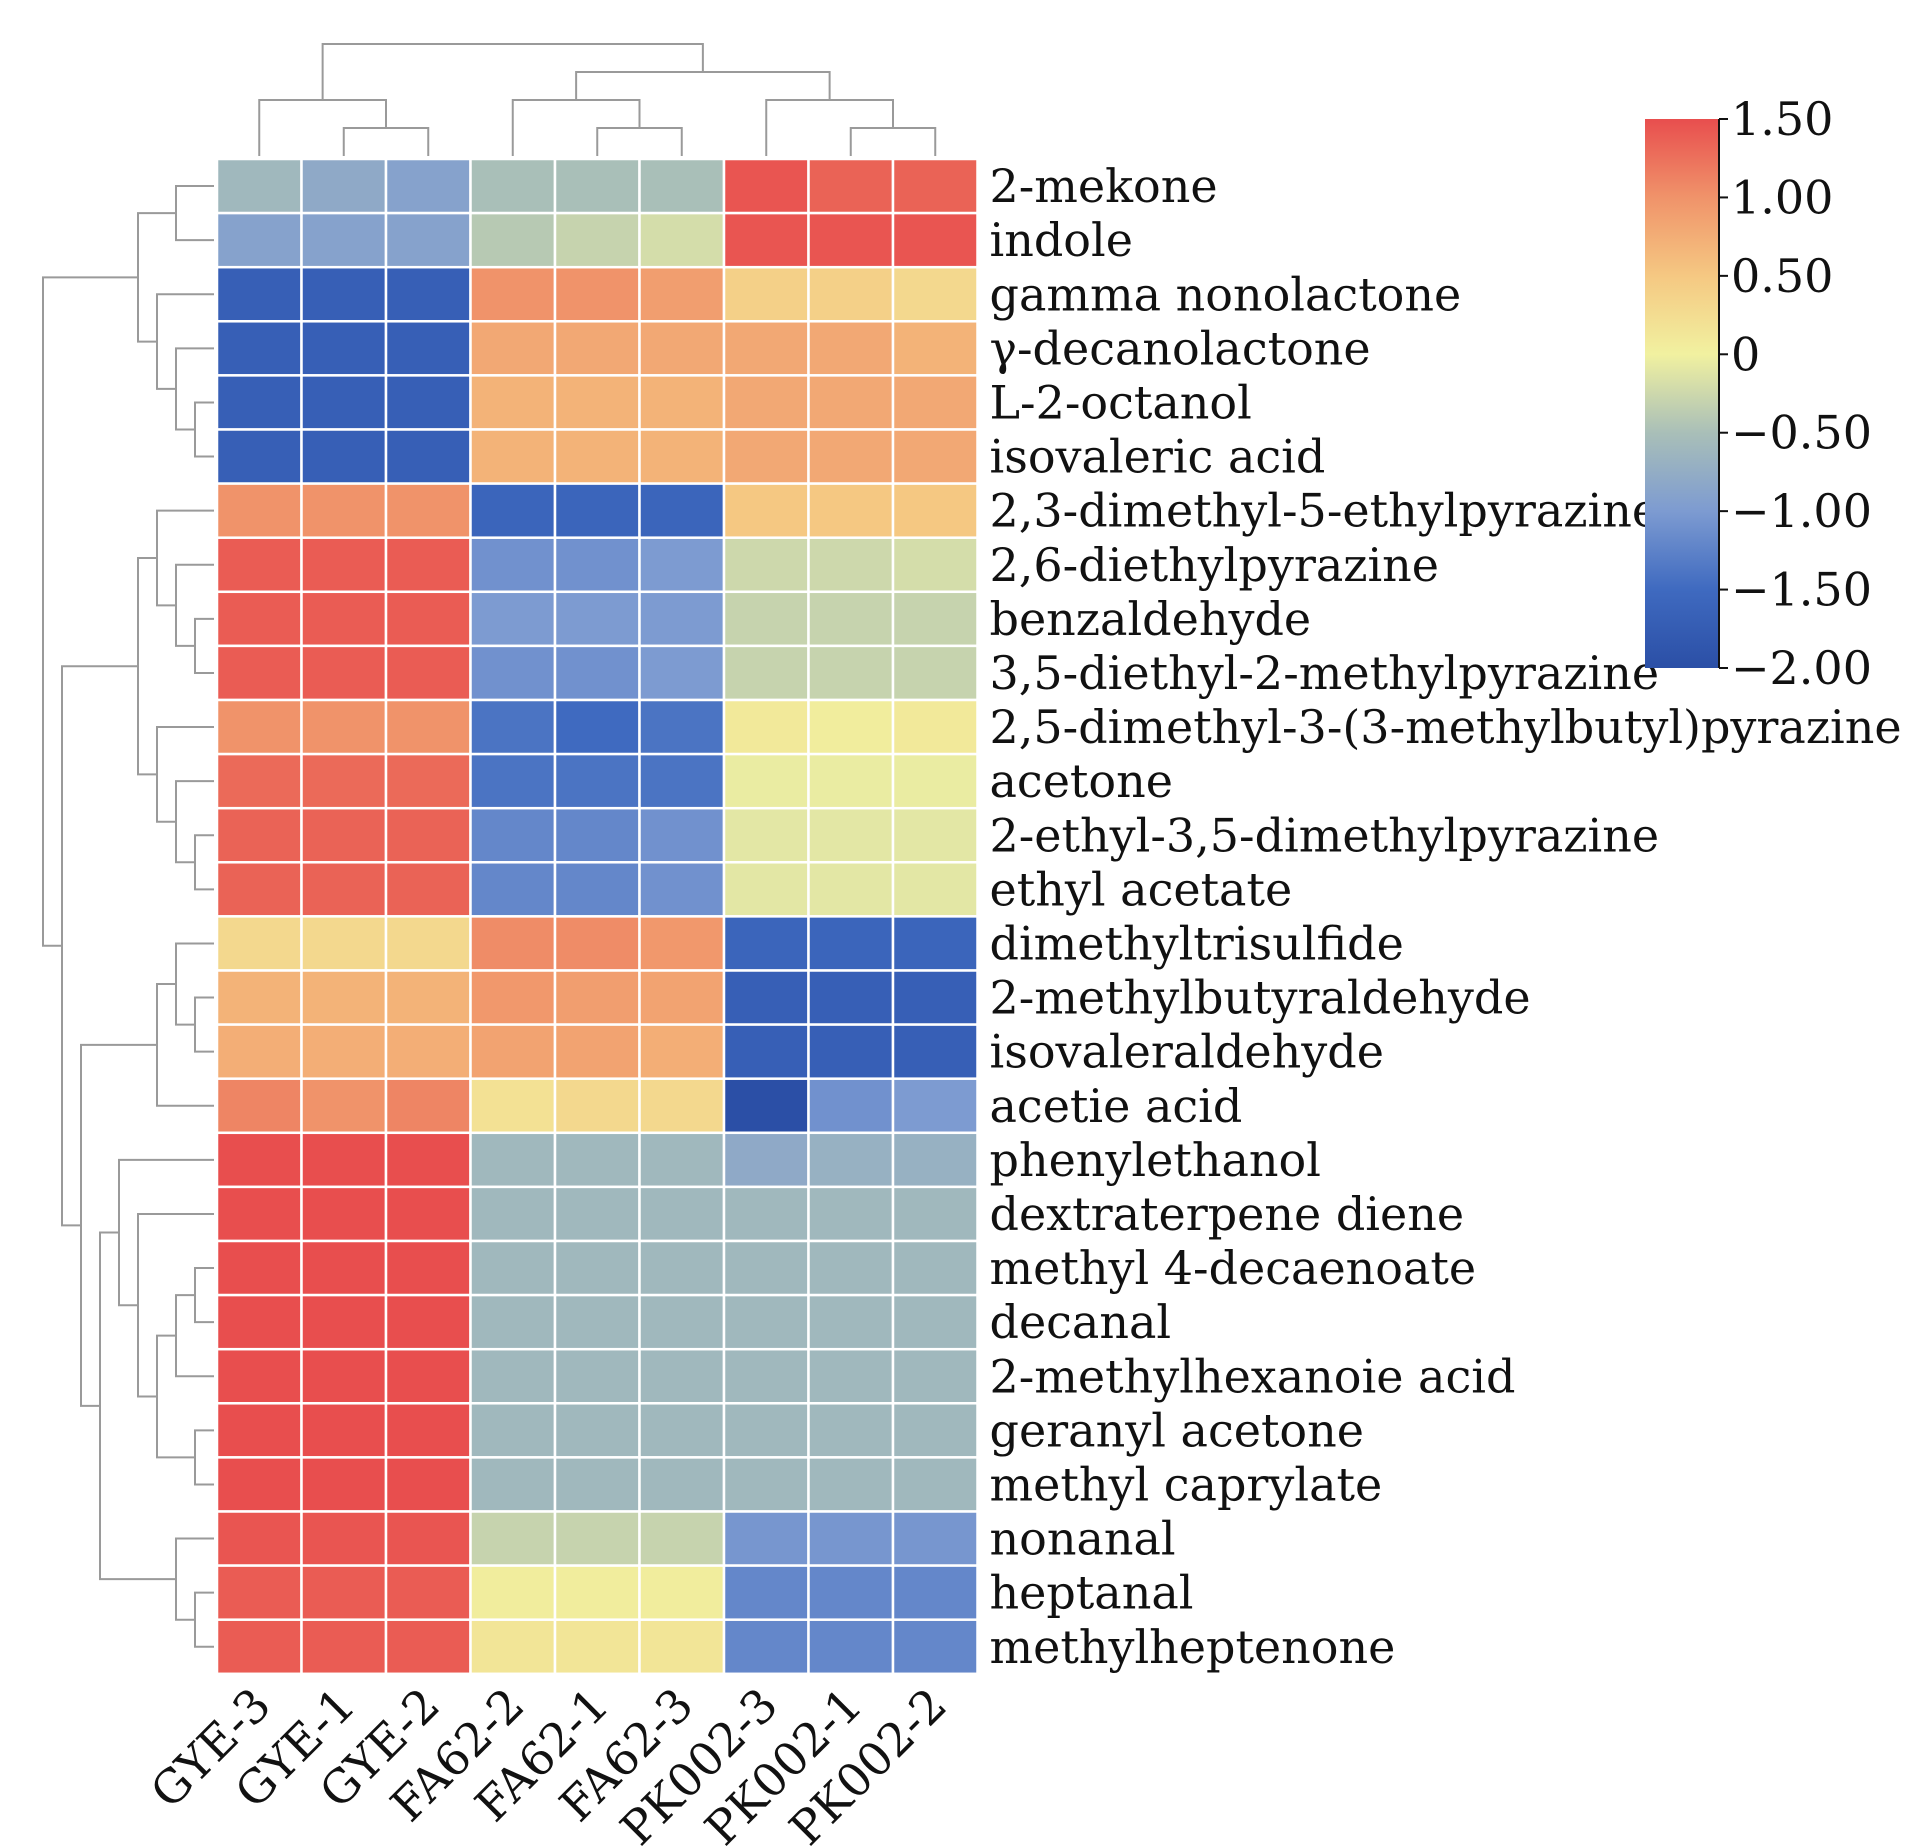  Describe the element at coordinates (1151, 619) in the screenshot. I see `row-label: benzaldehyde` at that location.